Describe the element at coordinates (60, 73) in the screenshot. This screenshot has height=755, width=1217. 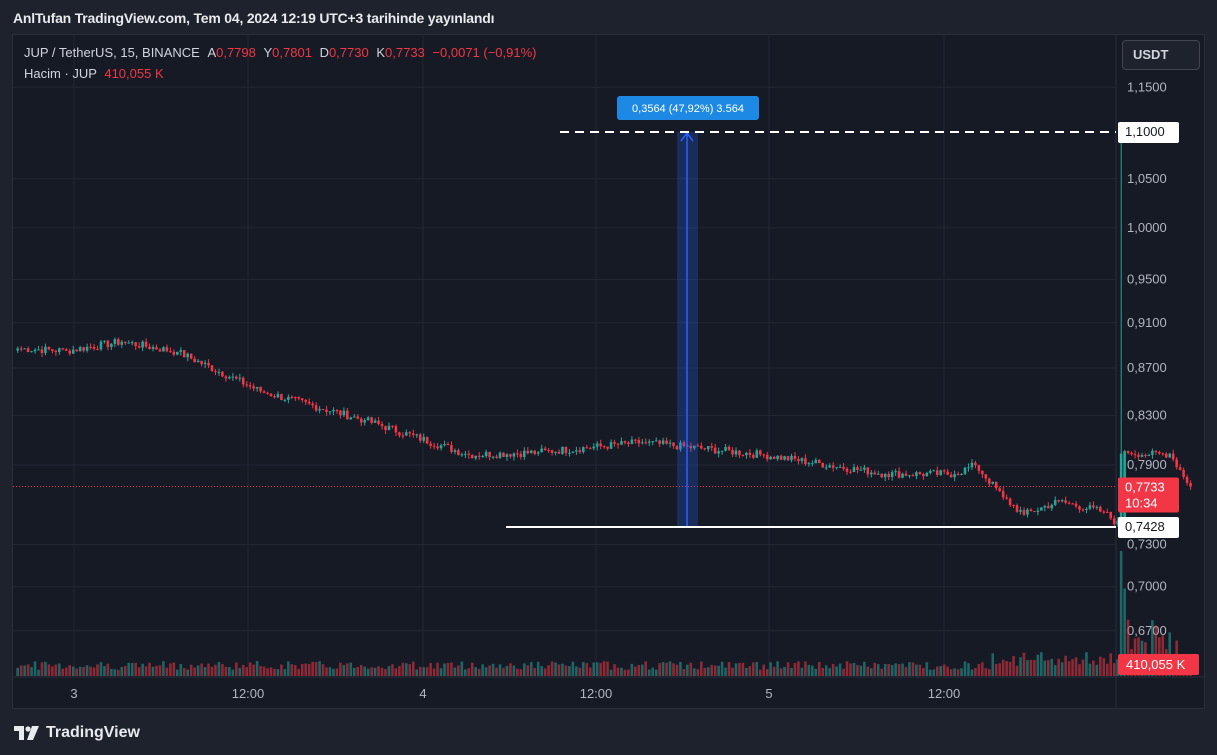
I see `volume-label: Hacim · JUP` at that location.